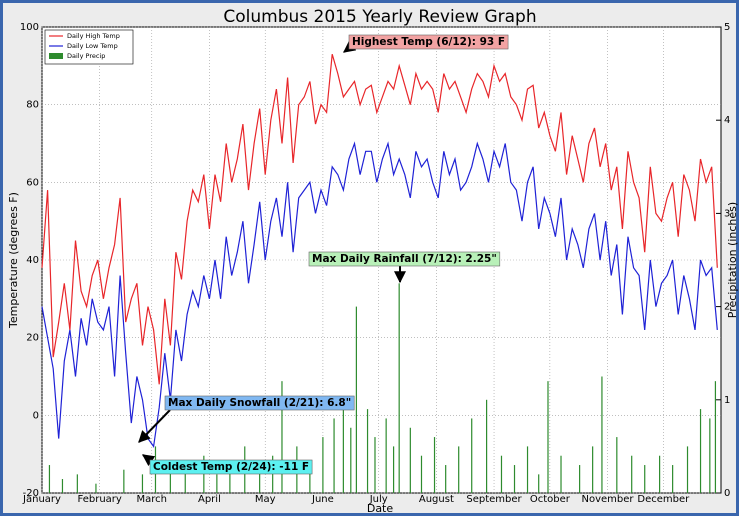  What do you see at coordinates (494, 499) in the screenshot?
I see `x-tick-label: September` at bounding box center [494, 499].